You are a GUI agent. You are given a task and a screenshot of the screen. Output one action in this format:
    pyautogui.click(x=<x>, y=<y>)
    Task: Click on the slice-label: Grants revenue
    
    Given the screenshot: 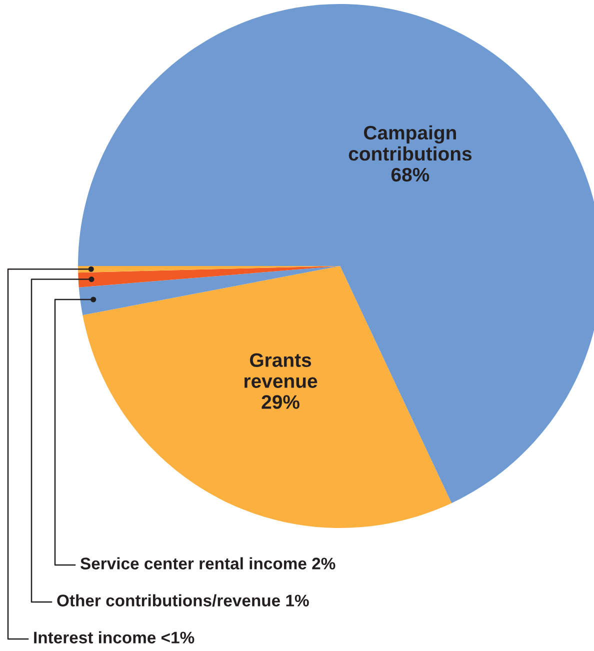 What is the action you would take?
    pyautogui.click(x=281, y=370)
    